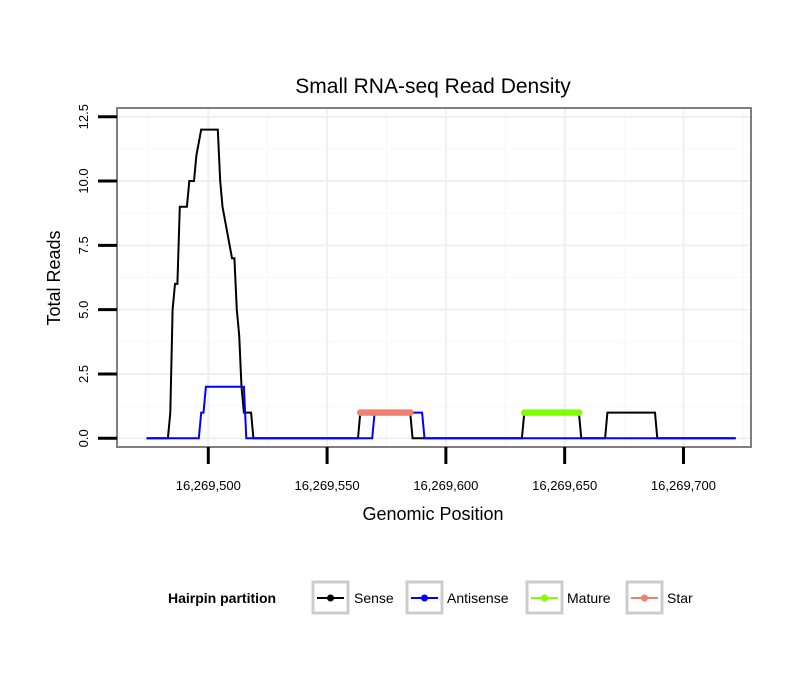 The image size is (810, 690). What do you see at coordinates (683, 485) in the screenshot?
I see `x-tick-label: 16,269,700` at bounding box center [683, 485].